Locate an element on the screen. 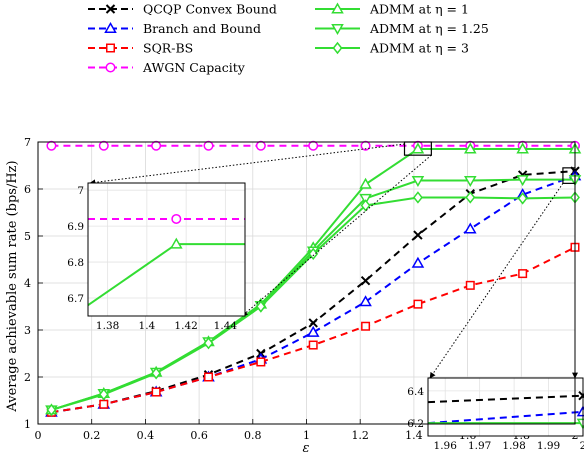  legend-label: Branch and Bound is located at coordinates (202, 28).